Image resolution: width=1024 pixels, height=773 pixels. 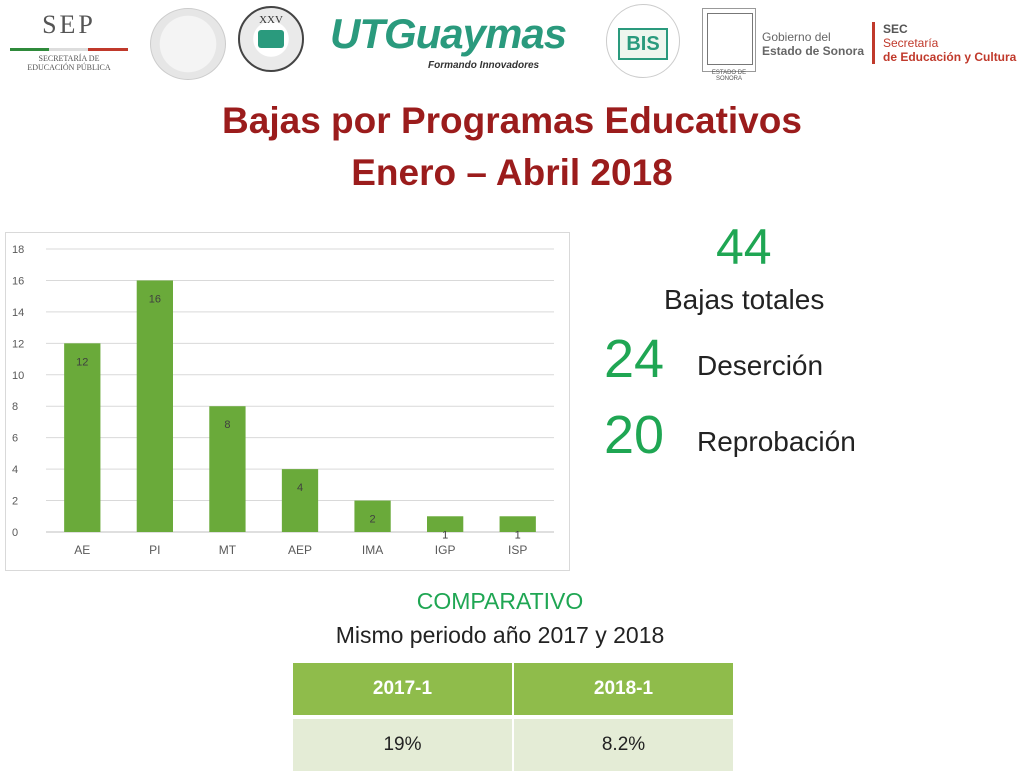 I want to click on sep-subtitle-line2: EDUCACIÓN PÚBLICA, so click(x=69, y=67).